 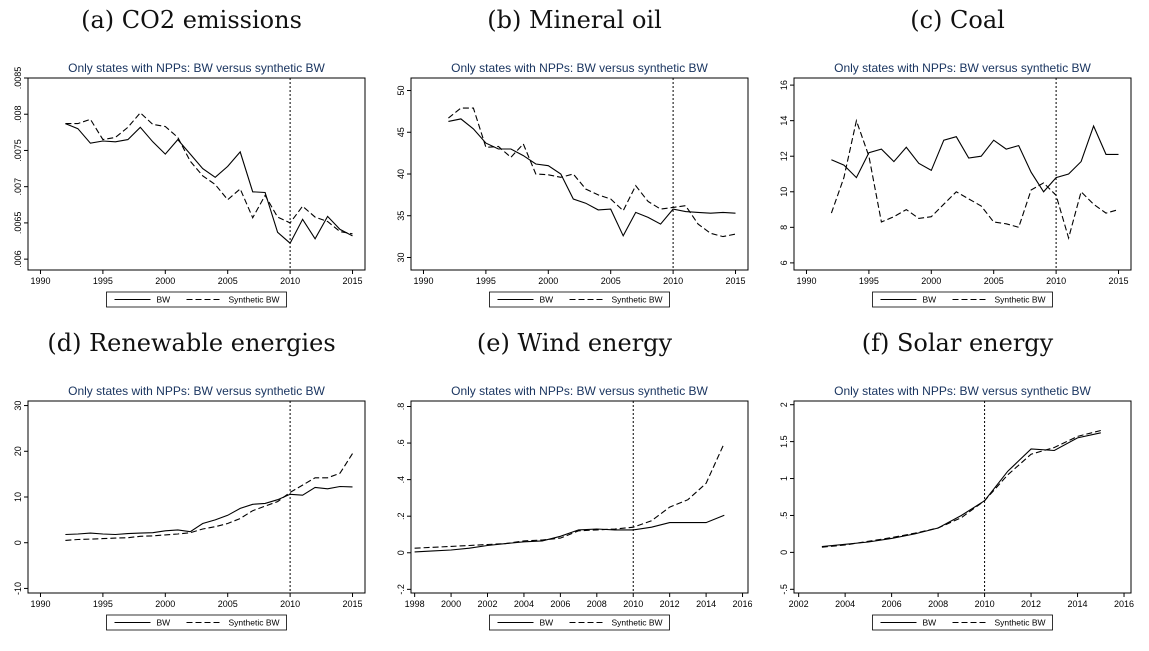 I want to click on y-tick-label: .008, so click(x=18, y=114).